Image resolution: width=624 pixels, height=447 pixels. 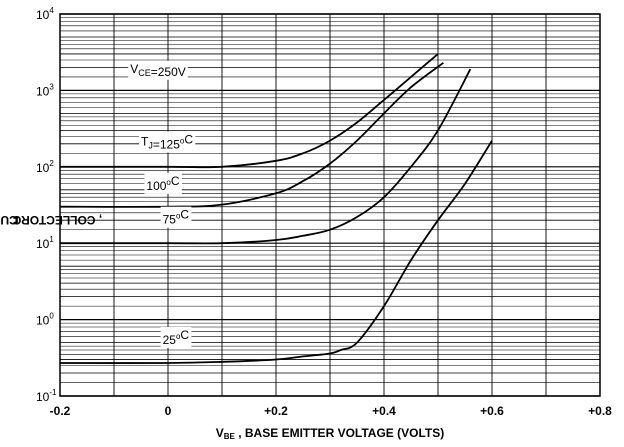 What do you see at coordinates (45, 14) in the screenshot?
I see `y-tick-label: 10⁴` at bounding box center [45, 14].